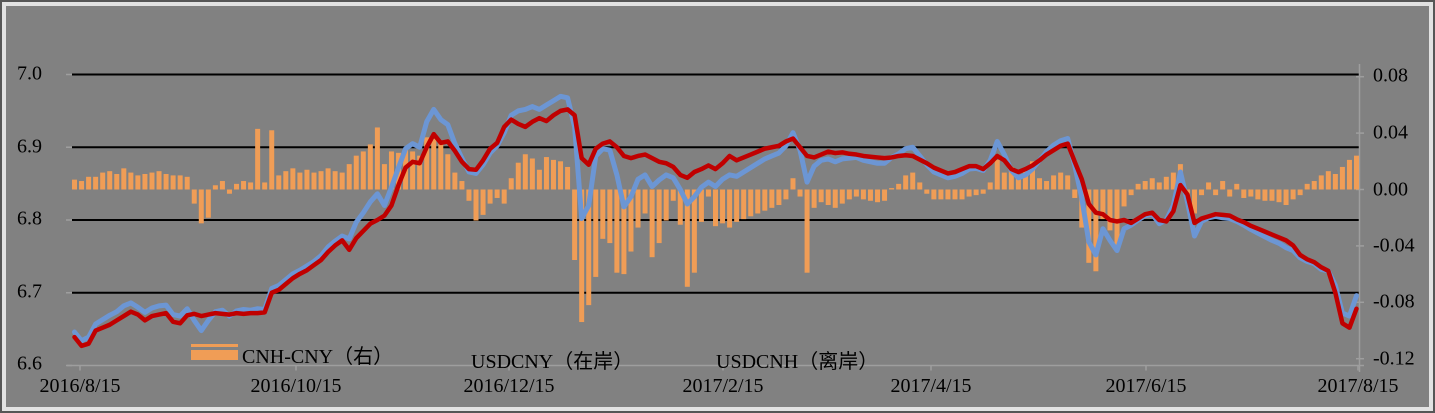 The image size is (1435, 413). Describe the element at coordinates (296, 386) in the screenshot. I see `x-axis-tick: 2016/10/15` at that location.